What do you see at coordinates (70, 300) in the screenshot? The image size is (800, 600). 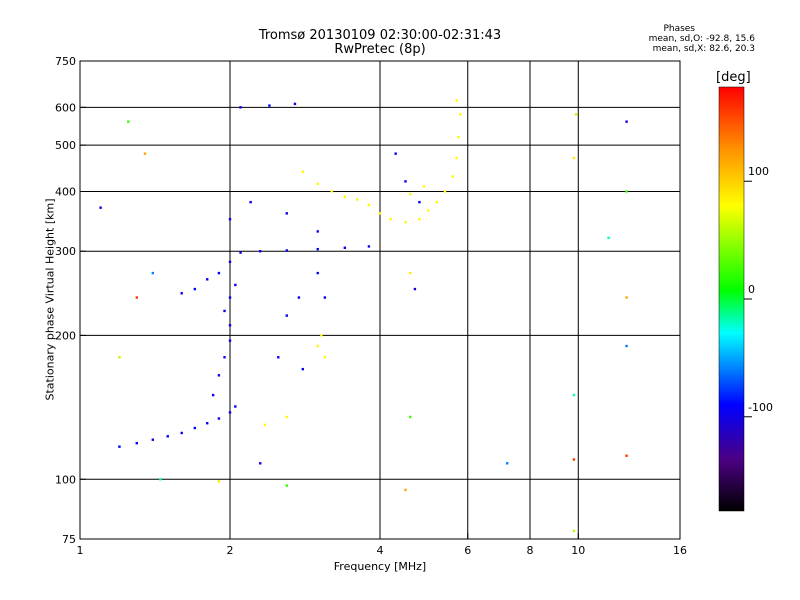 I see `y-ticks: 75 100 200 300 400 500 600 750` at bounding box center [70, 300].